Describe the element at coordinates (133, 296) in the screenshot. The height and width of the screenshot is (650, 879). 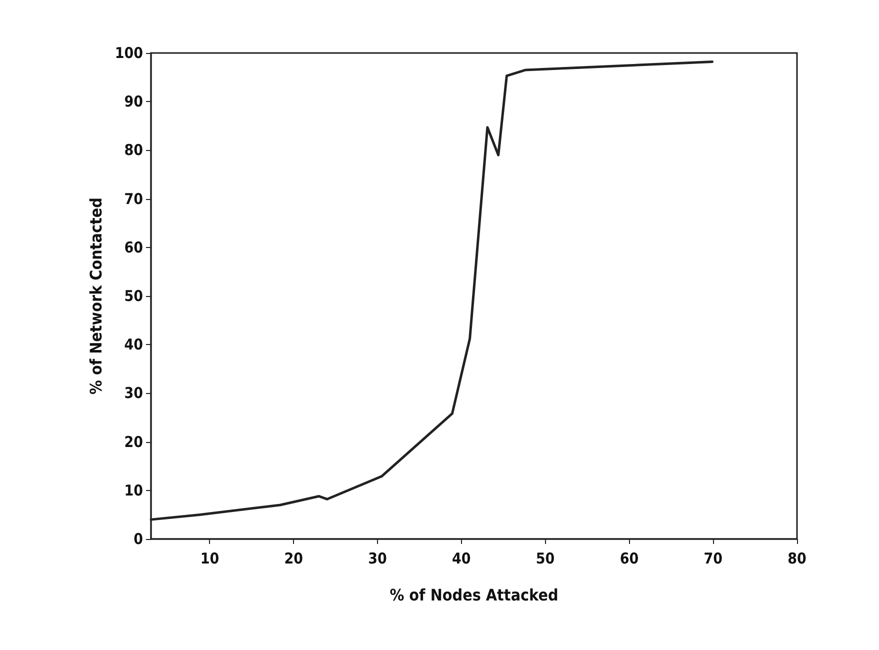
I see `y-tick-label: 50` at that location.